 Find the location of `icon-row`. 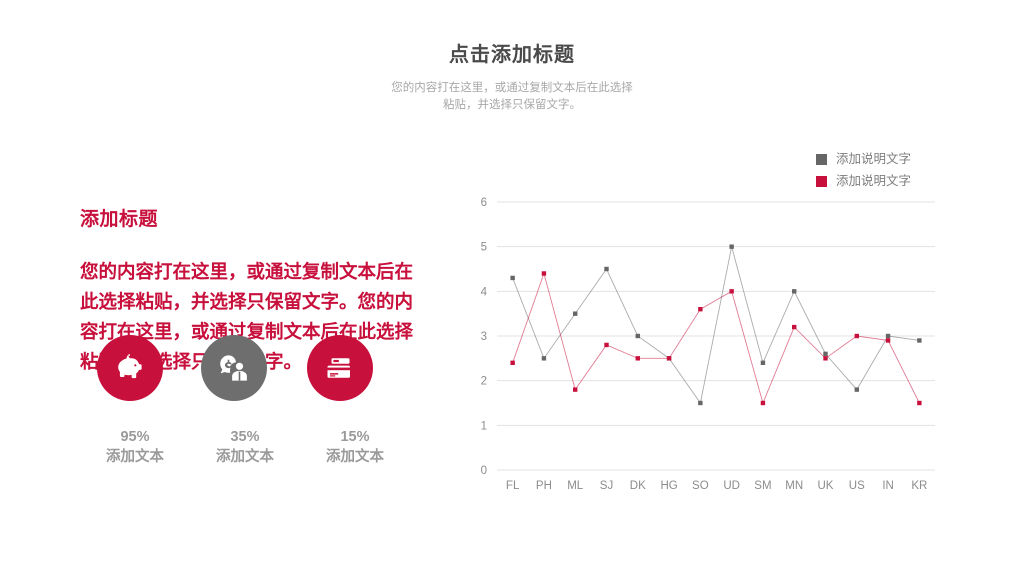

icon-row is located at coordinates (255, 370).